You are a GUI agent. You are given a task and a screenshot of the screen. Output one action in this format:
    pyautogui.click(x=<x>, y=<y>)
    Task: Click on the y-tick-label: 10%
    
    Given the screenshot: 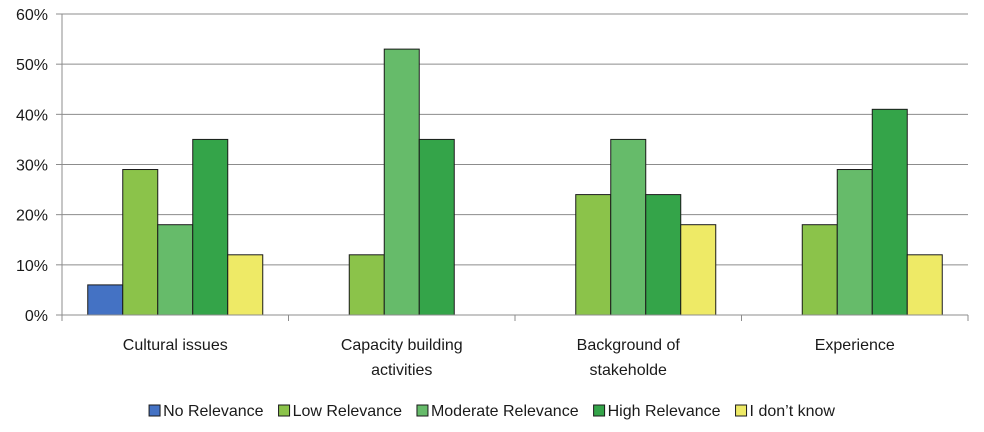 What is the action you would take?
    pyautogui.click(x=32, y=266)
    